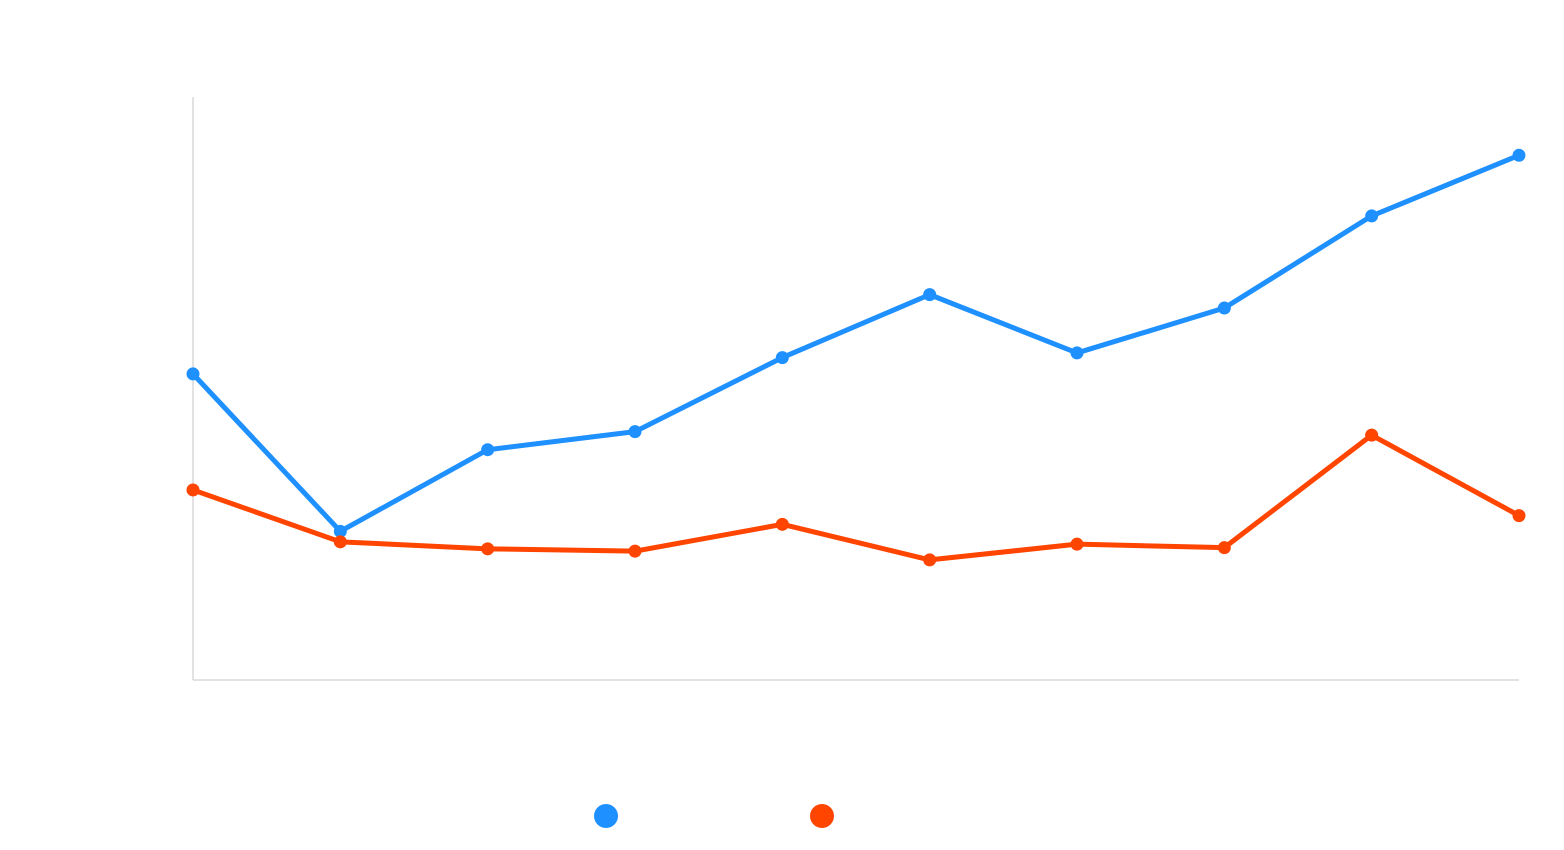  Describe the element at coordinates (856, 497) in the screenshot. I see `series-2-line` at that location.